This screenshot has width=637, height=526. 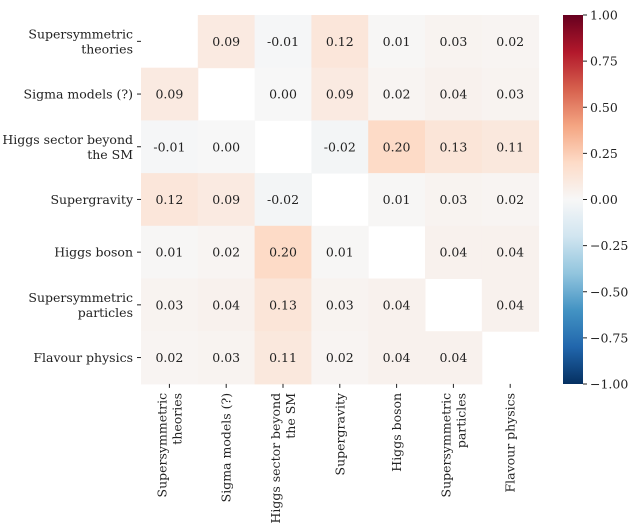 I want to click on heatmap-cell-label-6-2: 0.11, so click(x=283, y=357).